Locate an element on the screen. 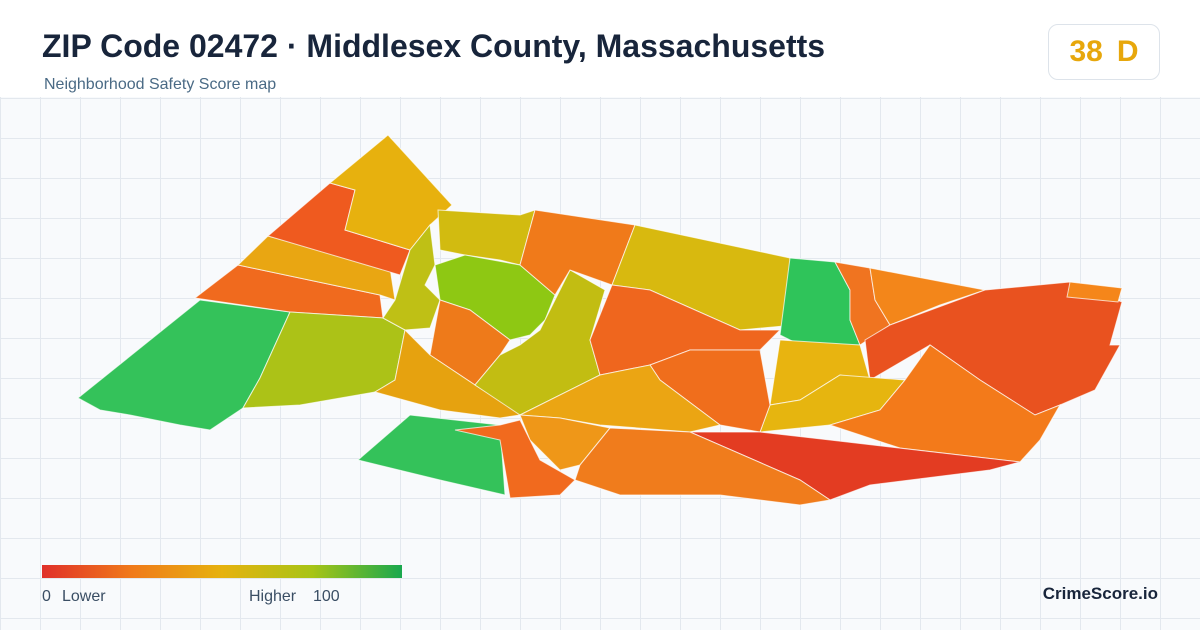  legend-min-label: Lower is located at coordinates (84, 596).